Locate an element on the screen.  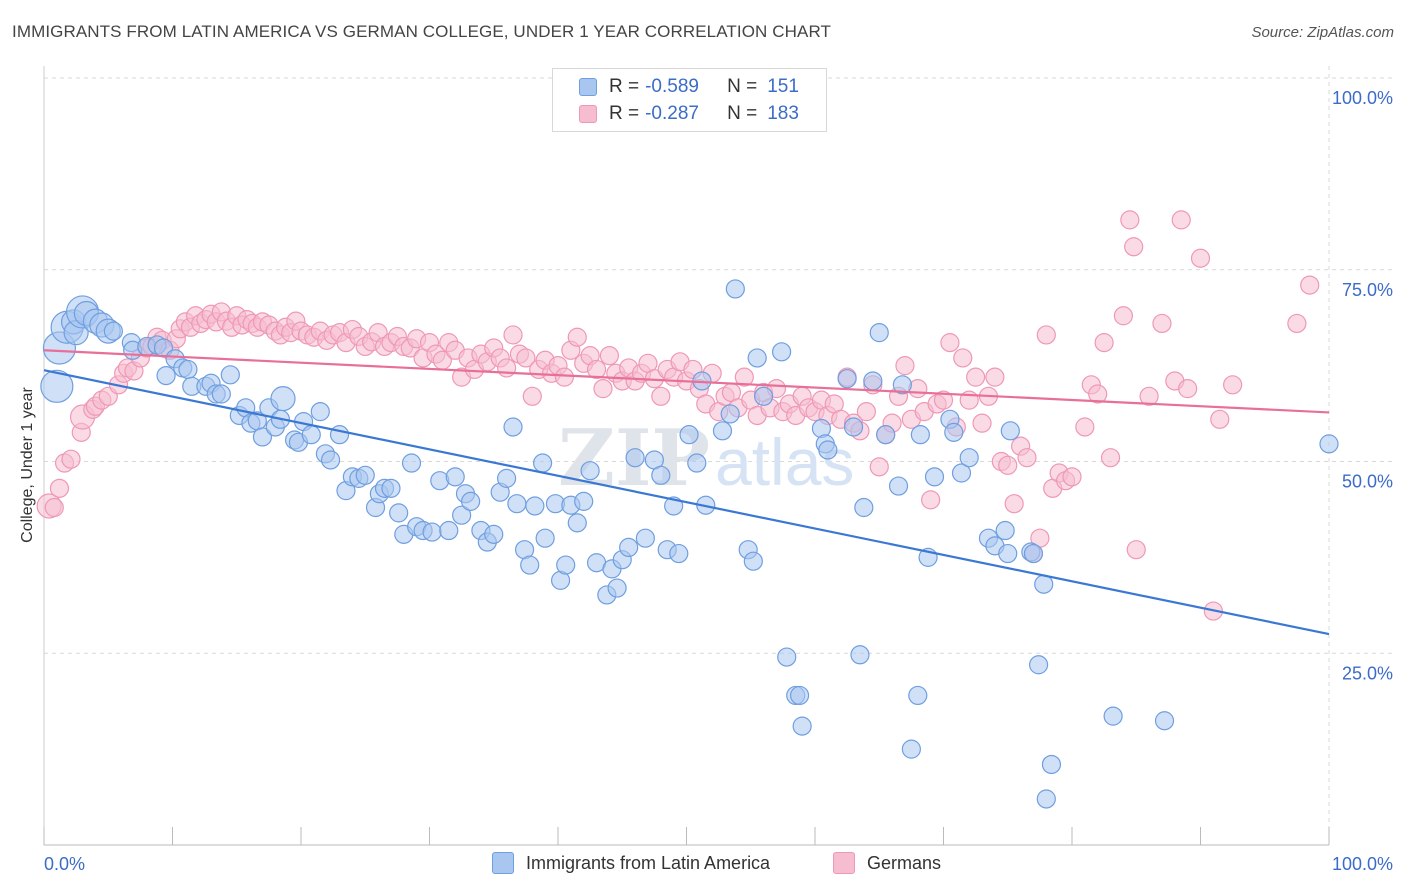
y-tick-label: 75.0% is located at coordinates (1367, 290).